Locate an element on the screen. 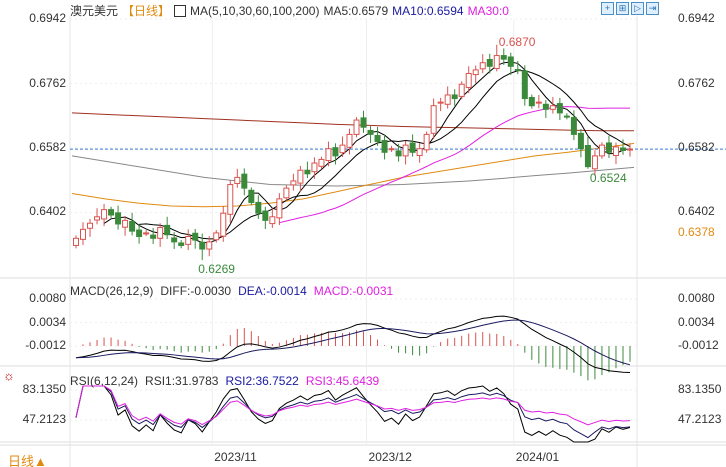 This screenshot has height=467, width=726. price-tick-left: 0.6942 is located at coordinates (47, 18).